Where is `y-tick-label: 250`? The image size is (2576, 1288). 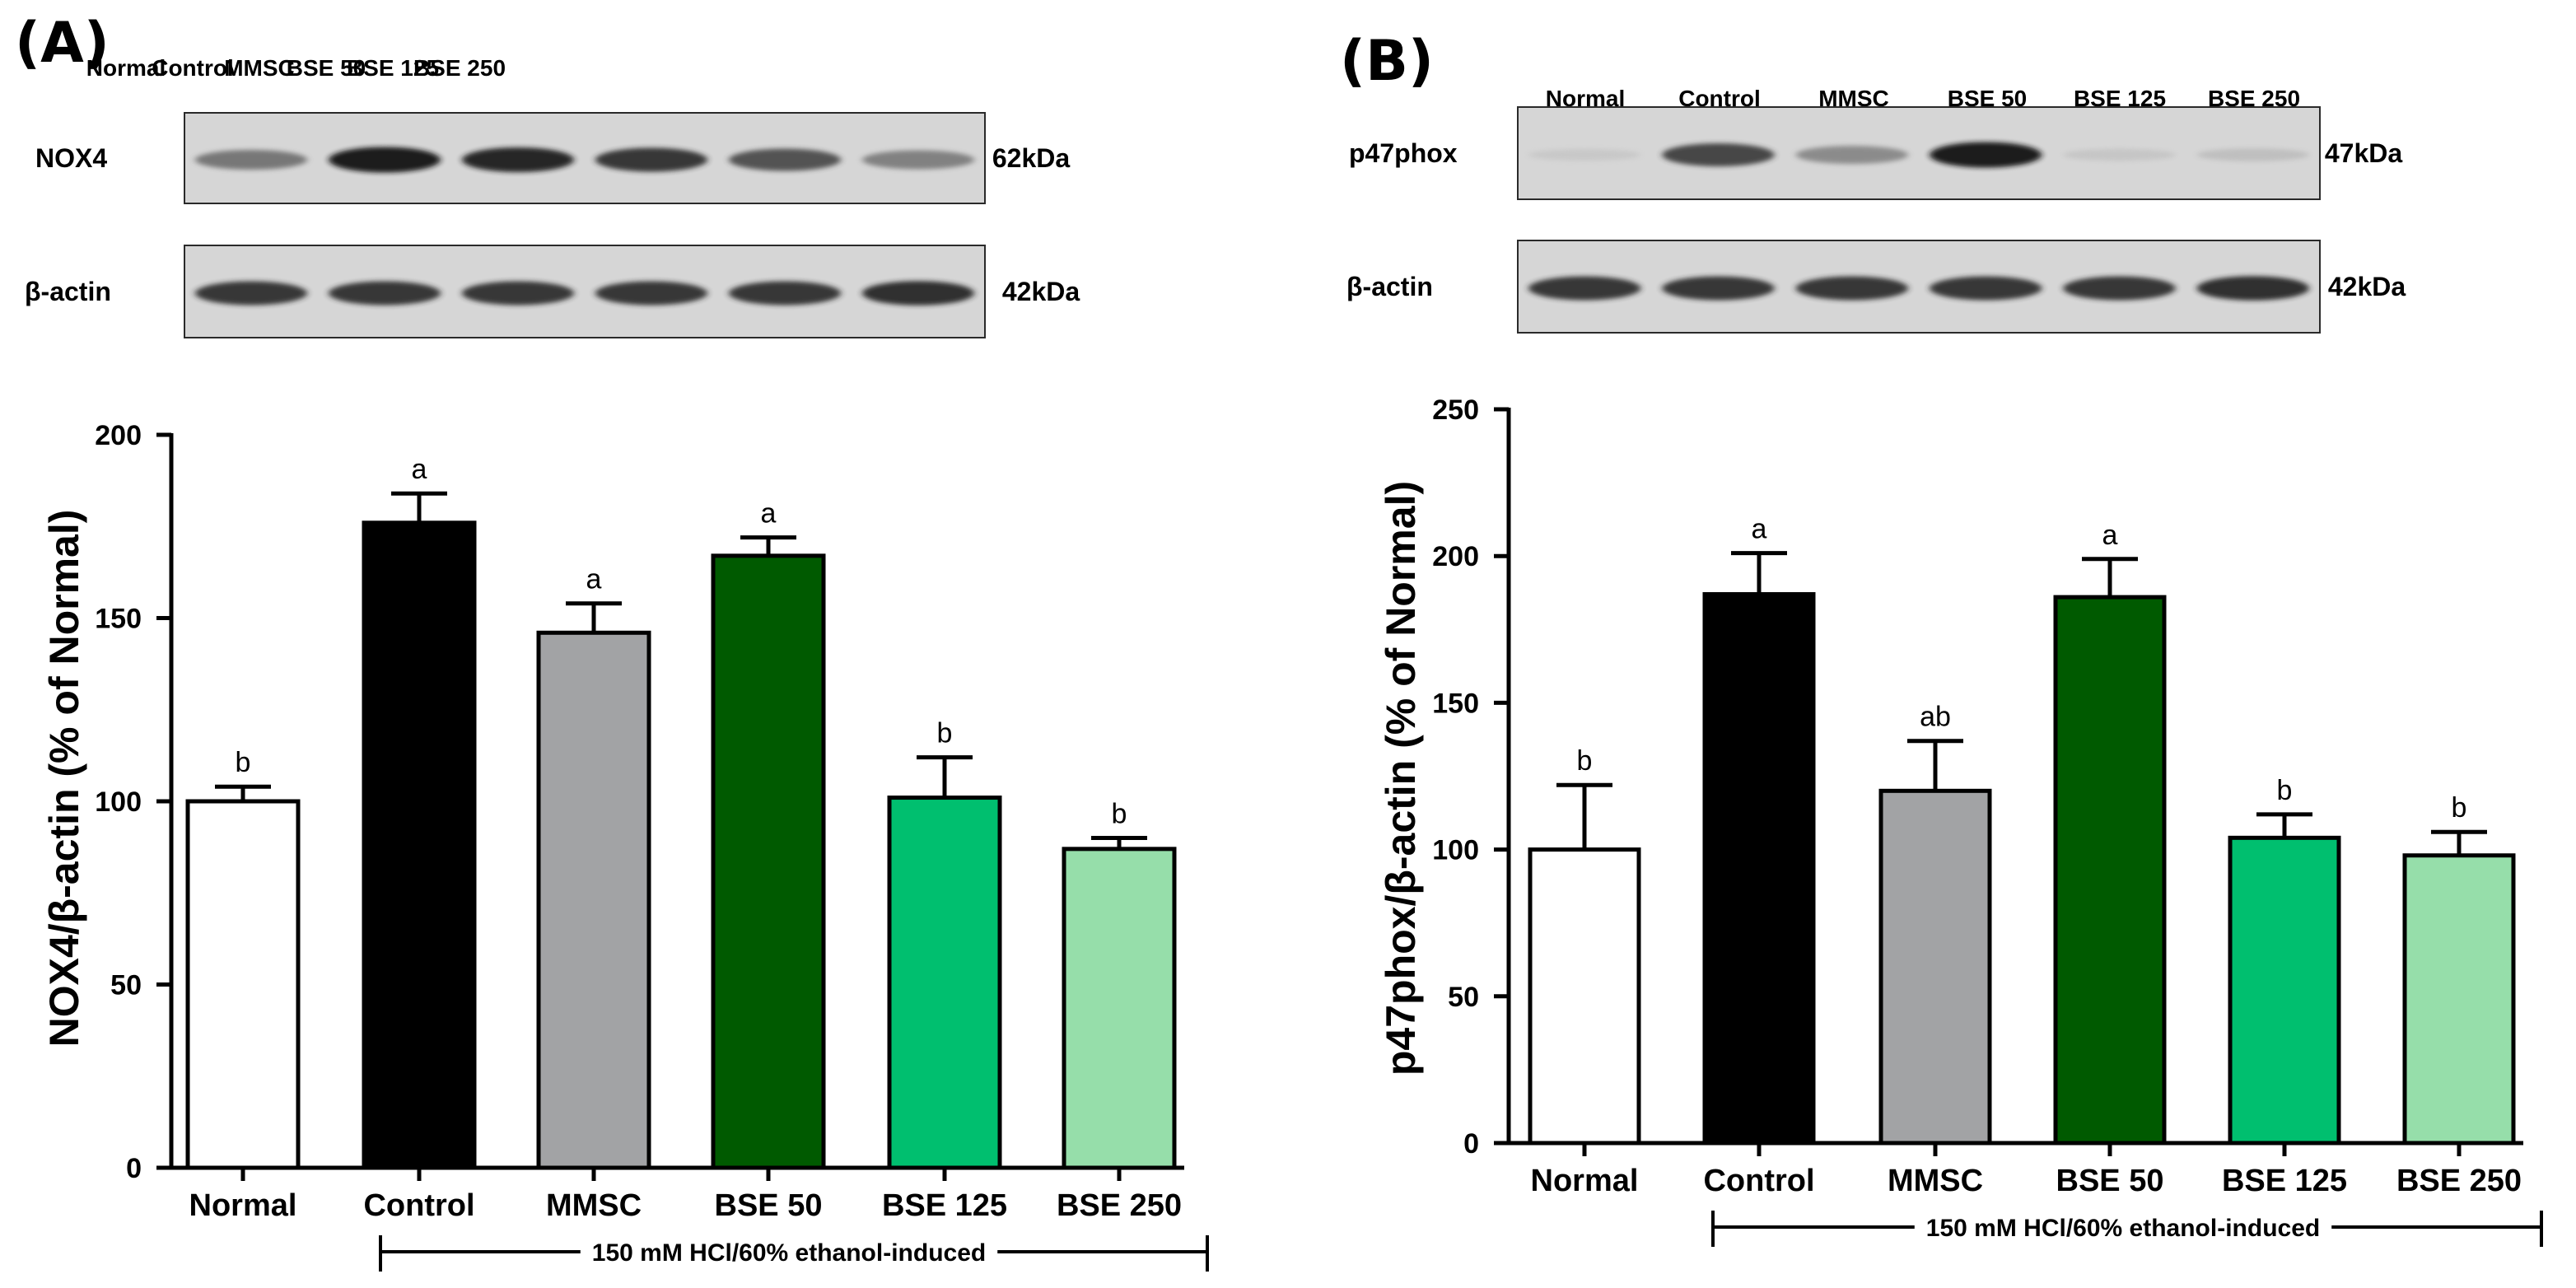
y-tick-label: 250 is located at coordinates (1455, 410).